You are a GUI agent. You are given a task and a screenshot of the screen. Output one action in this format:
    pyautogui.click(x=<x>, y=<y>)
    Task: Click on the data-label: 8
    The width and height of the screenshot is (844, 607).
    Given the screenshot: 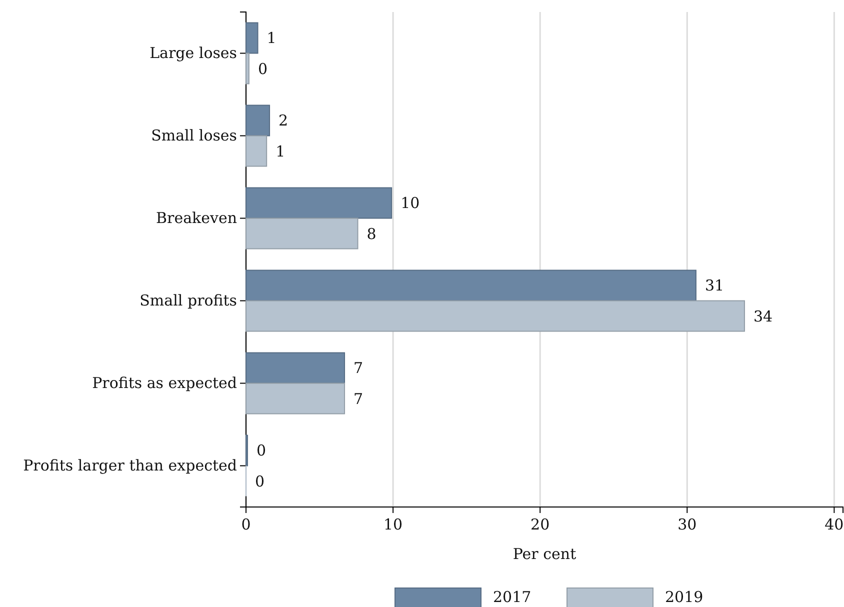 What is the action you would take?
    pyautogui.click(x=371, y=233)
    